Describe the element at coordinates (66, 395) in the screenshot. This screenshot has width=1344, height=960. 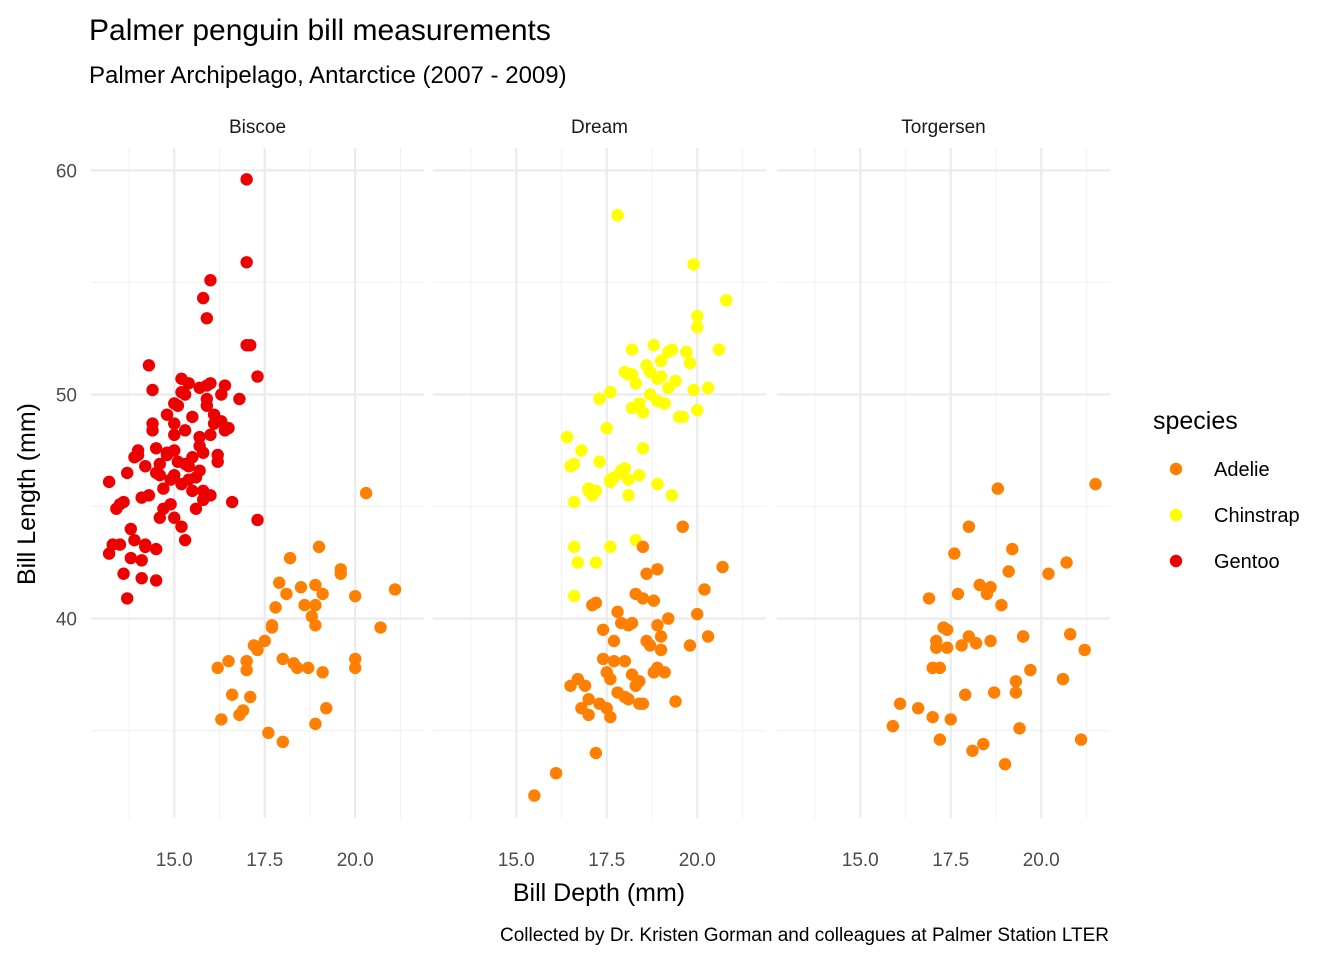
I see `y-tick-label: 50` at that location.